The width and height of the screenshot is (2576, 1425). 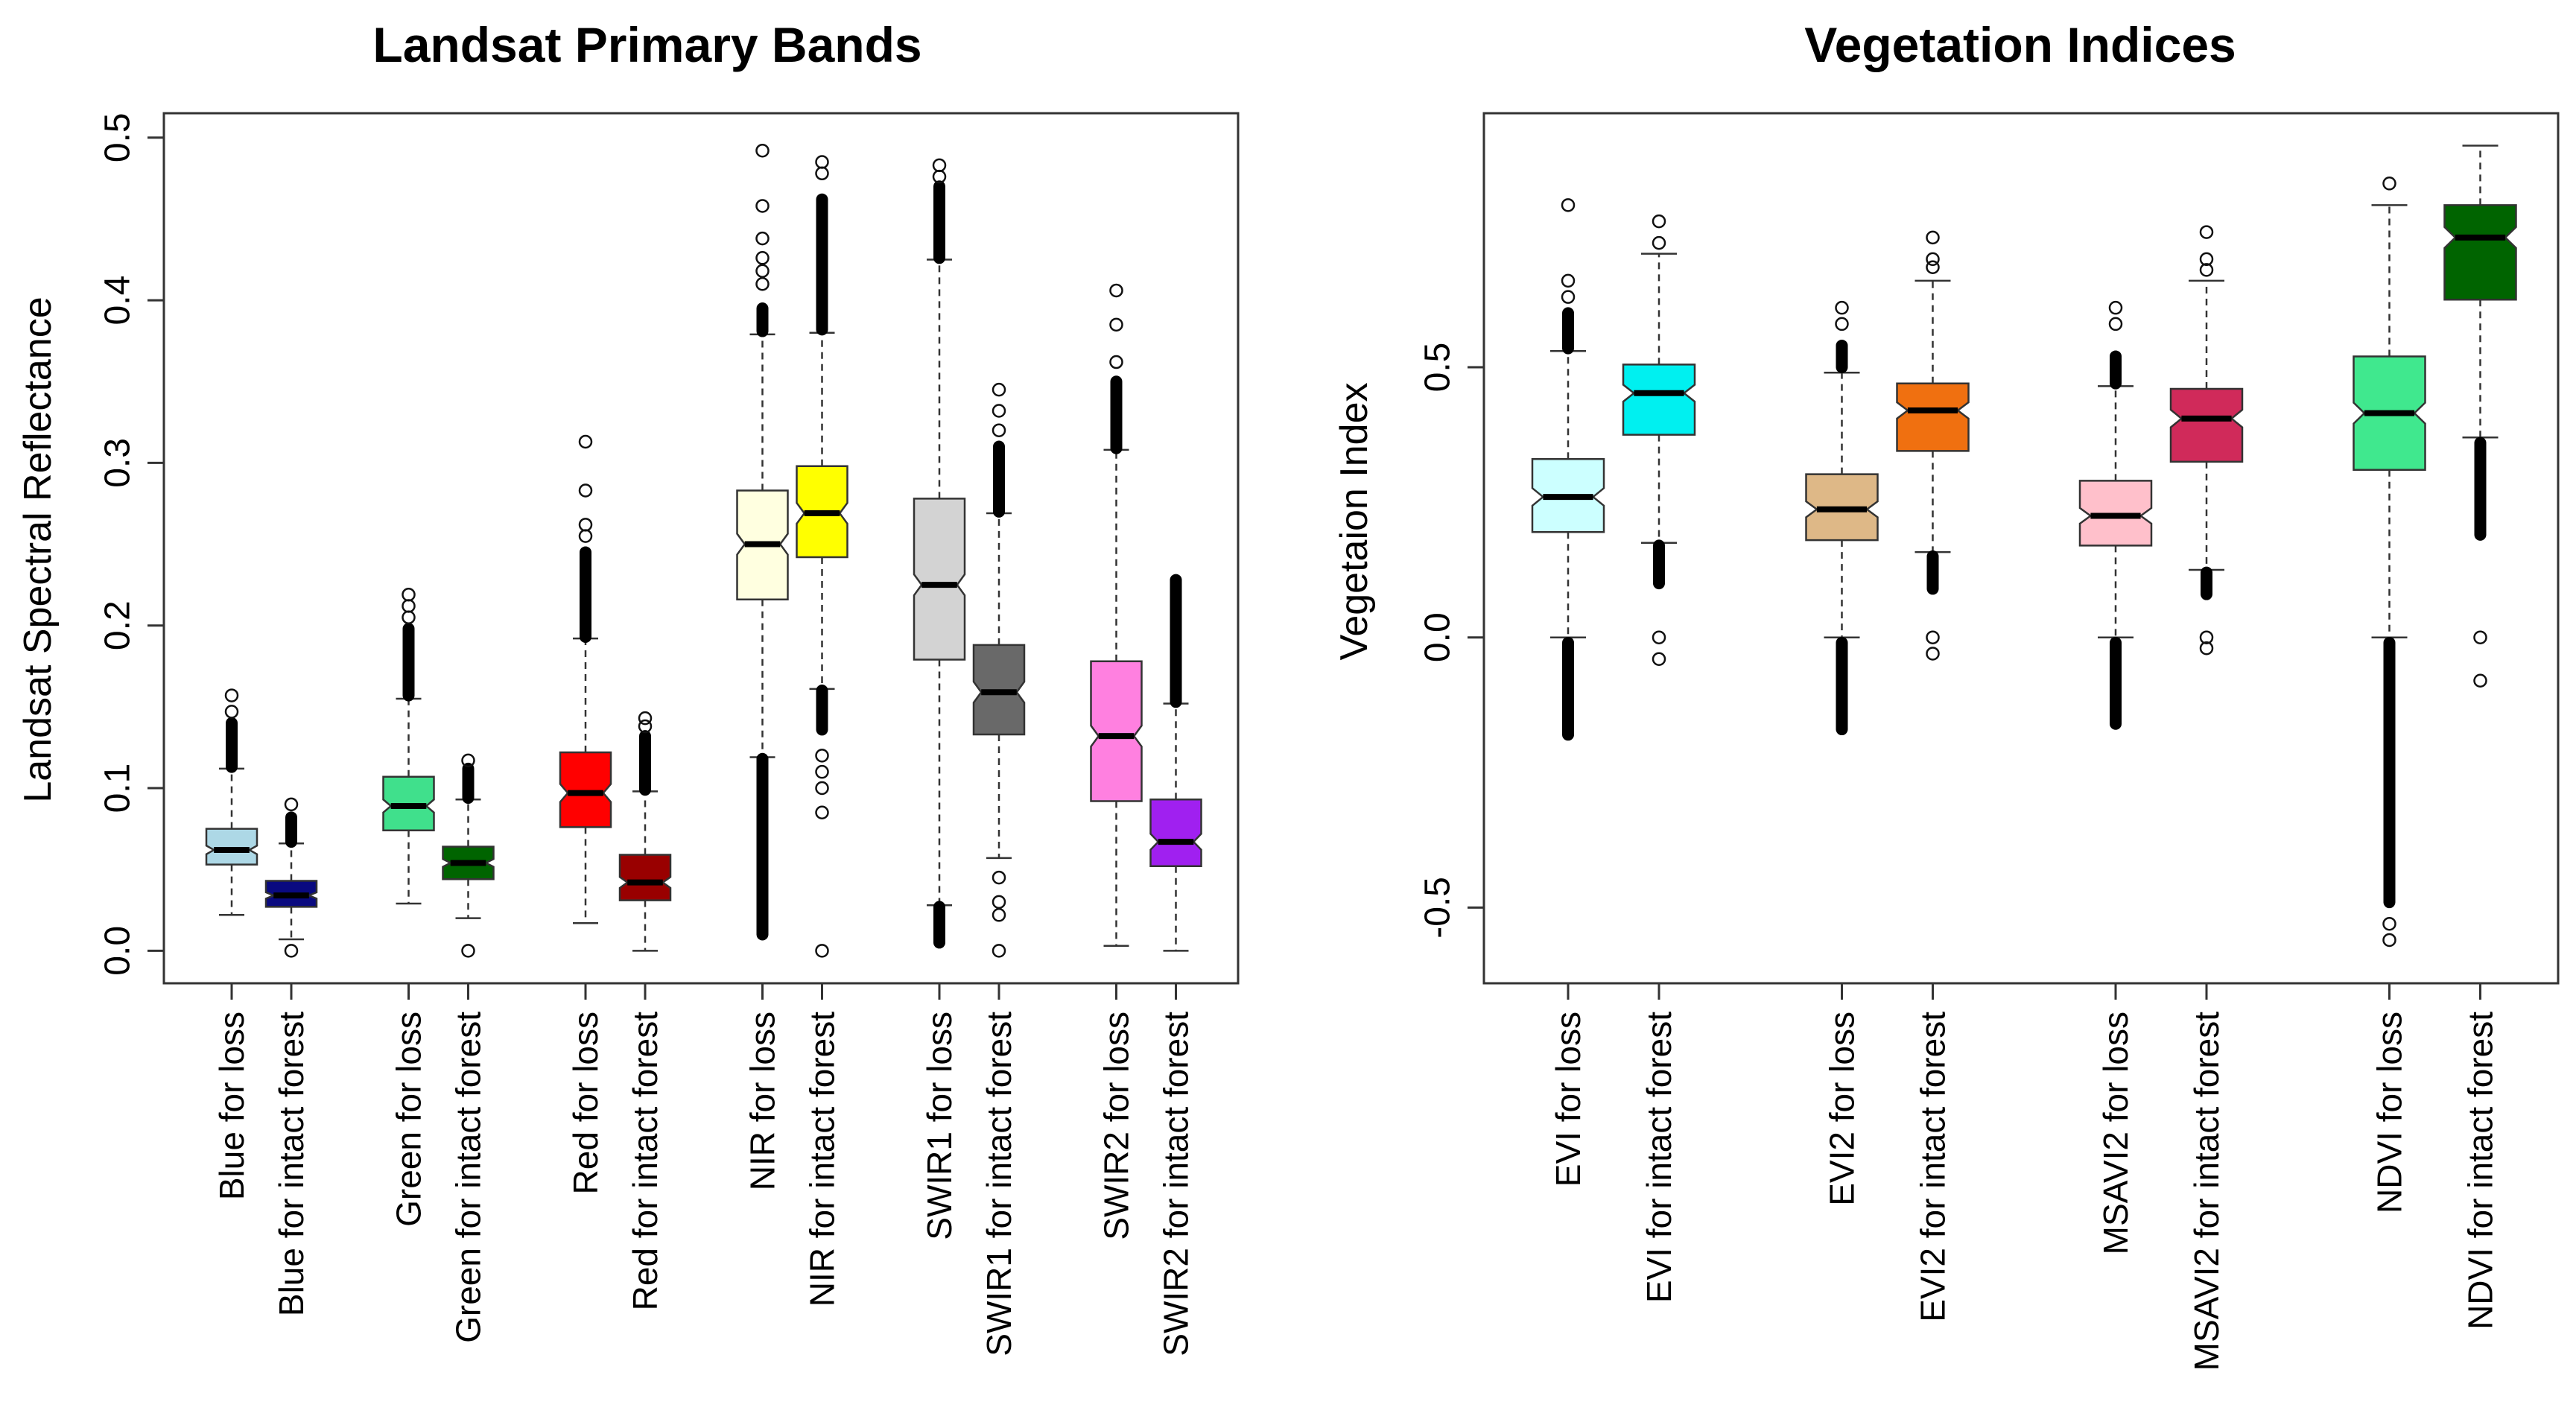 What do you see at coordinates (823, 1159) in the screenshot?
I see `x-category-label: NIR for intact forest` at bounding box center [823, 1159].